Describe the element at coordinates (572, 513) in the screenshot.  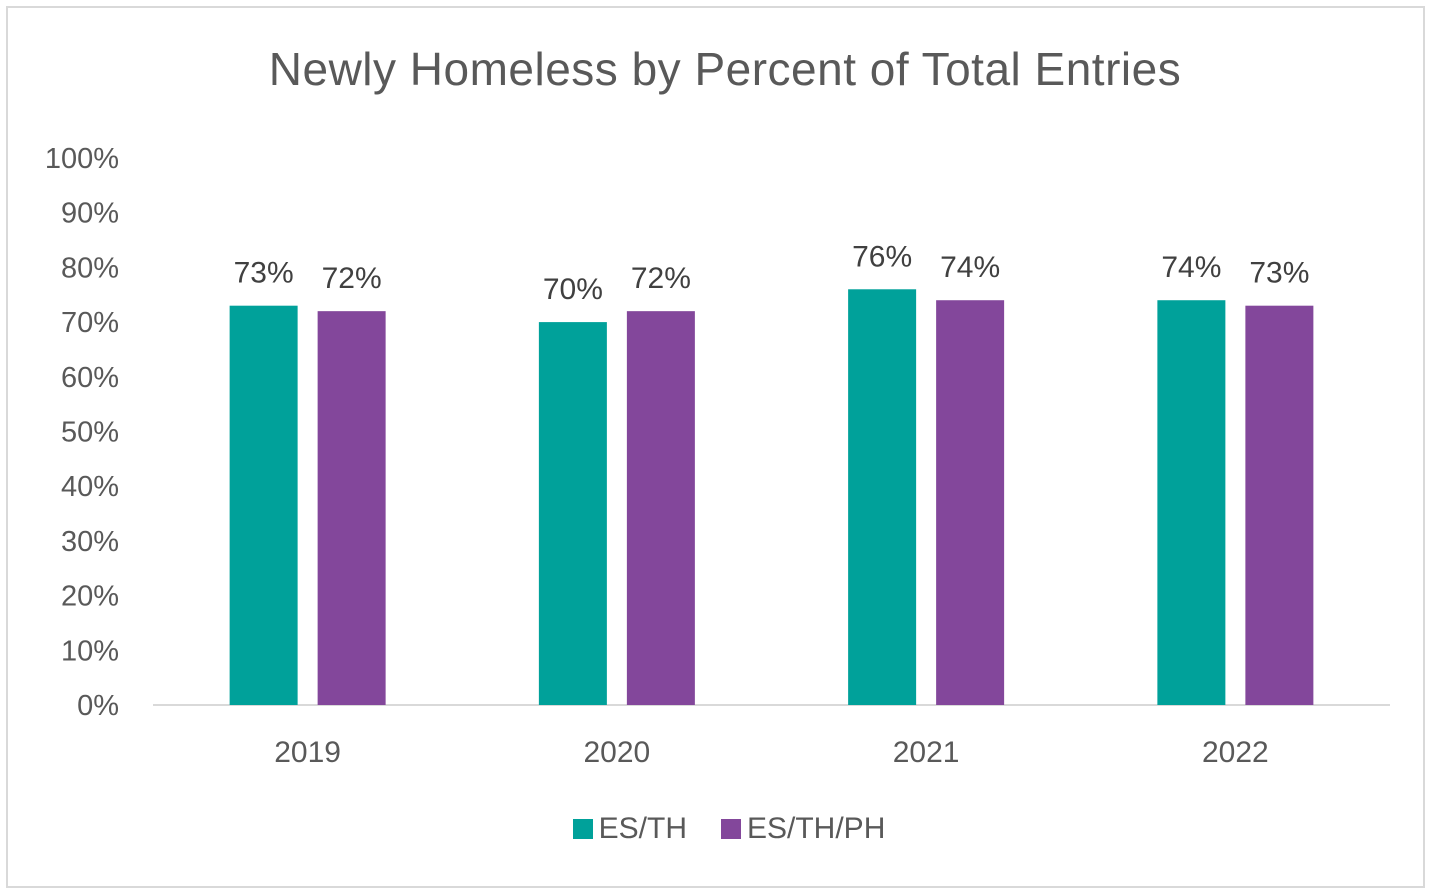
I see `bar-es-th-2020` at that location.